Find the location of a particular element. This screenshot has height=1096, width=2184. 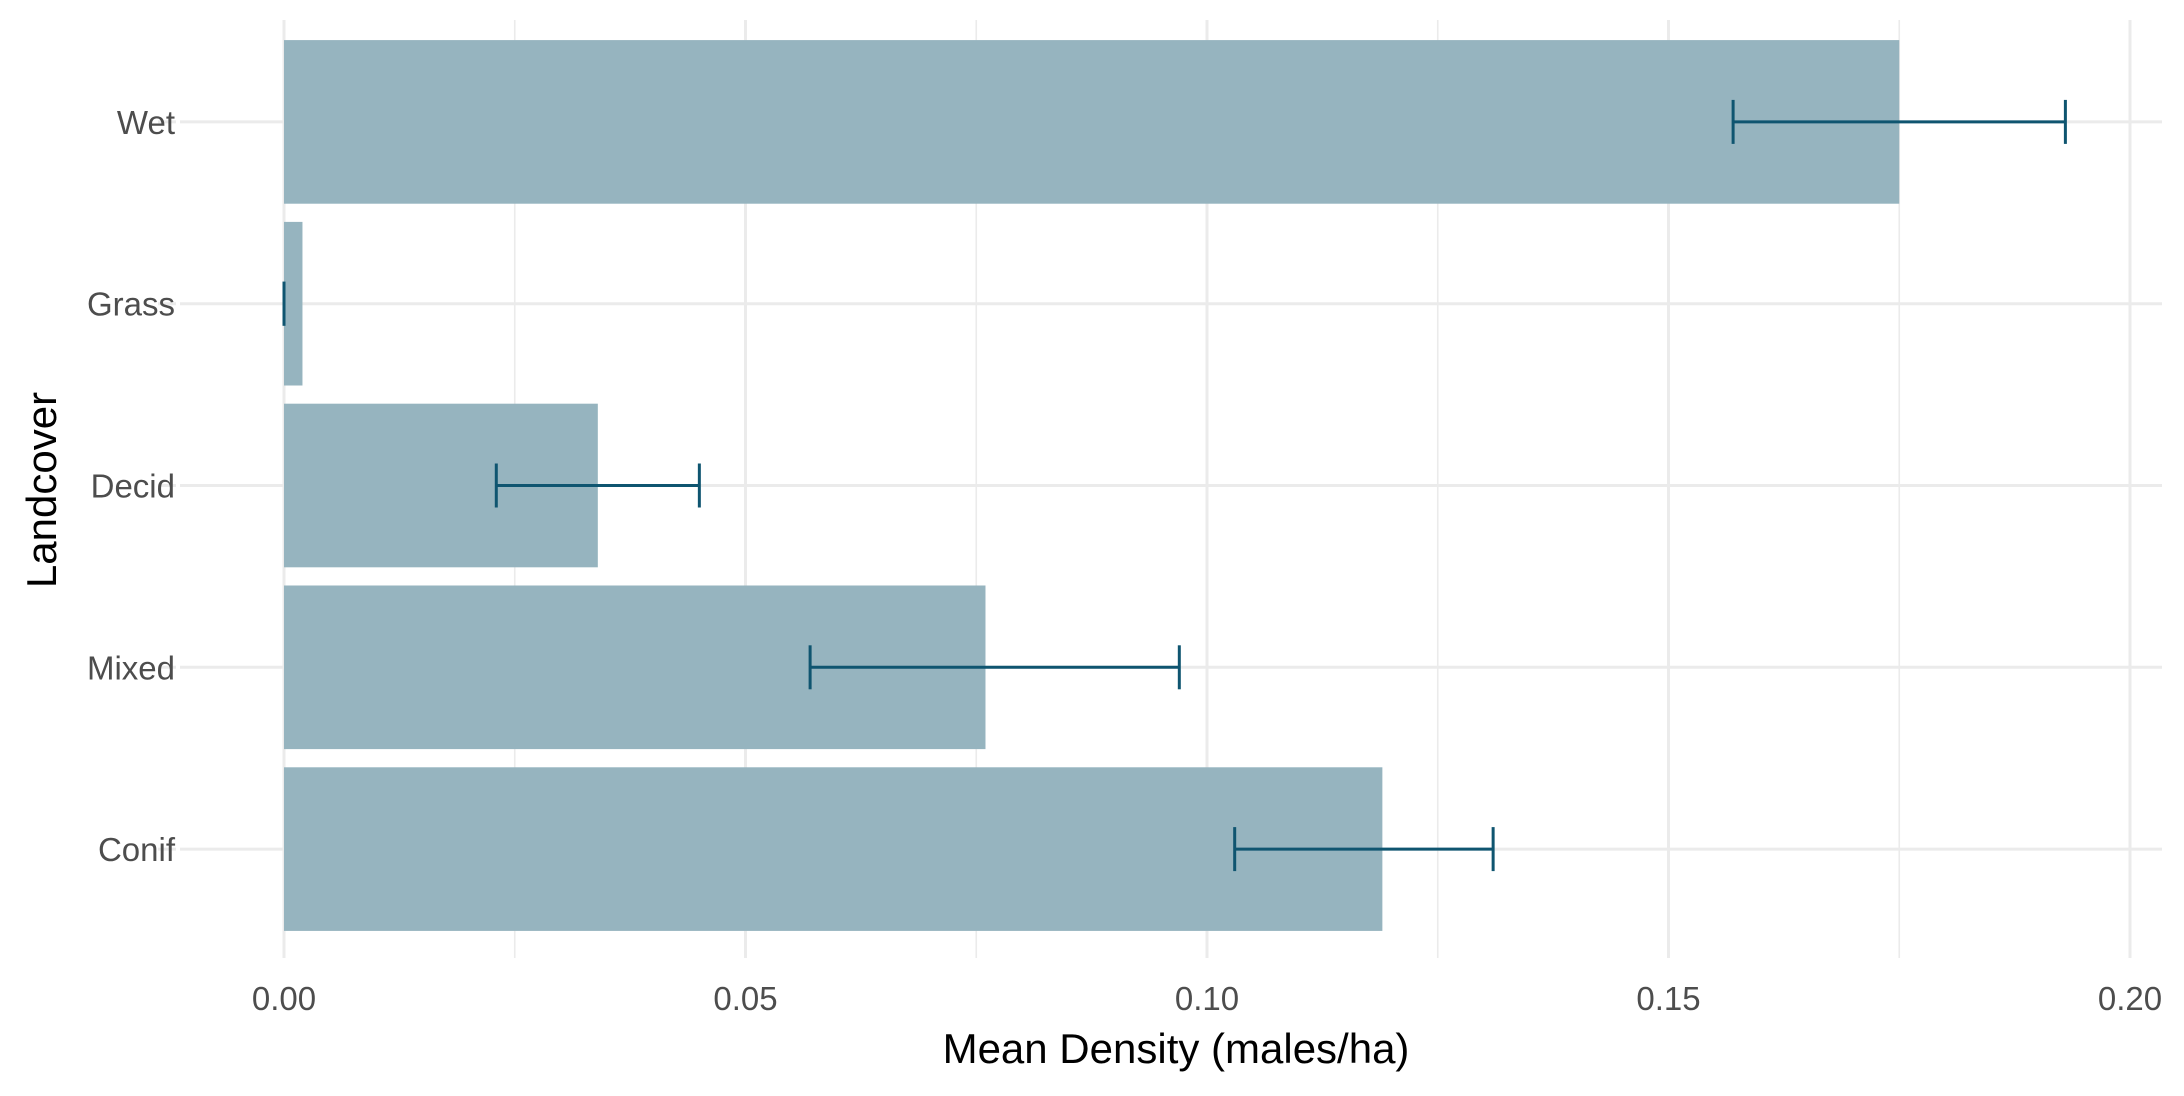

y-tick-marks is located at coordinates (167, 485).